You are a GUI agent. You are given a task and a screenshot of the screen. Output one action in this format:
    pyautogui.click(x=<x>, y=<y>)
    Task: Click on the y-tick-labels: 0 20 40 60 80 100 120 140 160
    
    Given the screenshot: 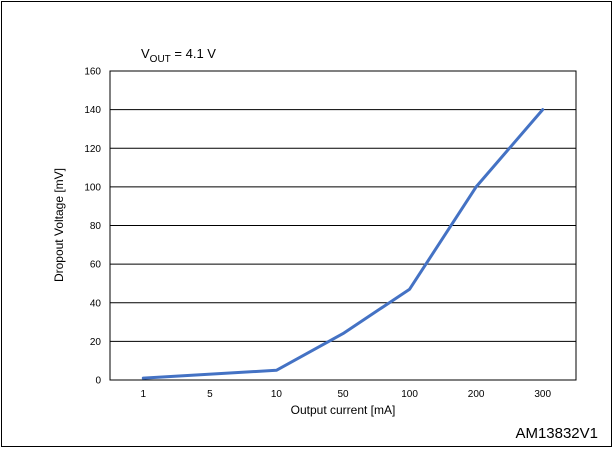 What is the action you would take?
    pyautogui.click(x=92, y=227)
    